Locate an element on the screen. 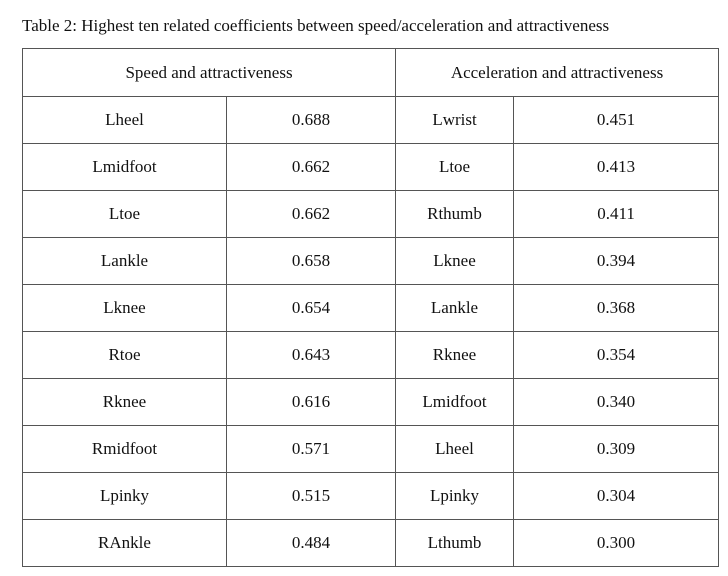 The width and height of the screenshot is (728, 576). table-row: Lknee 0.654 Lankle 0.368 is located at coordinates (371, 308).